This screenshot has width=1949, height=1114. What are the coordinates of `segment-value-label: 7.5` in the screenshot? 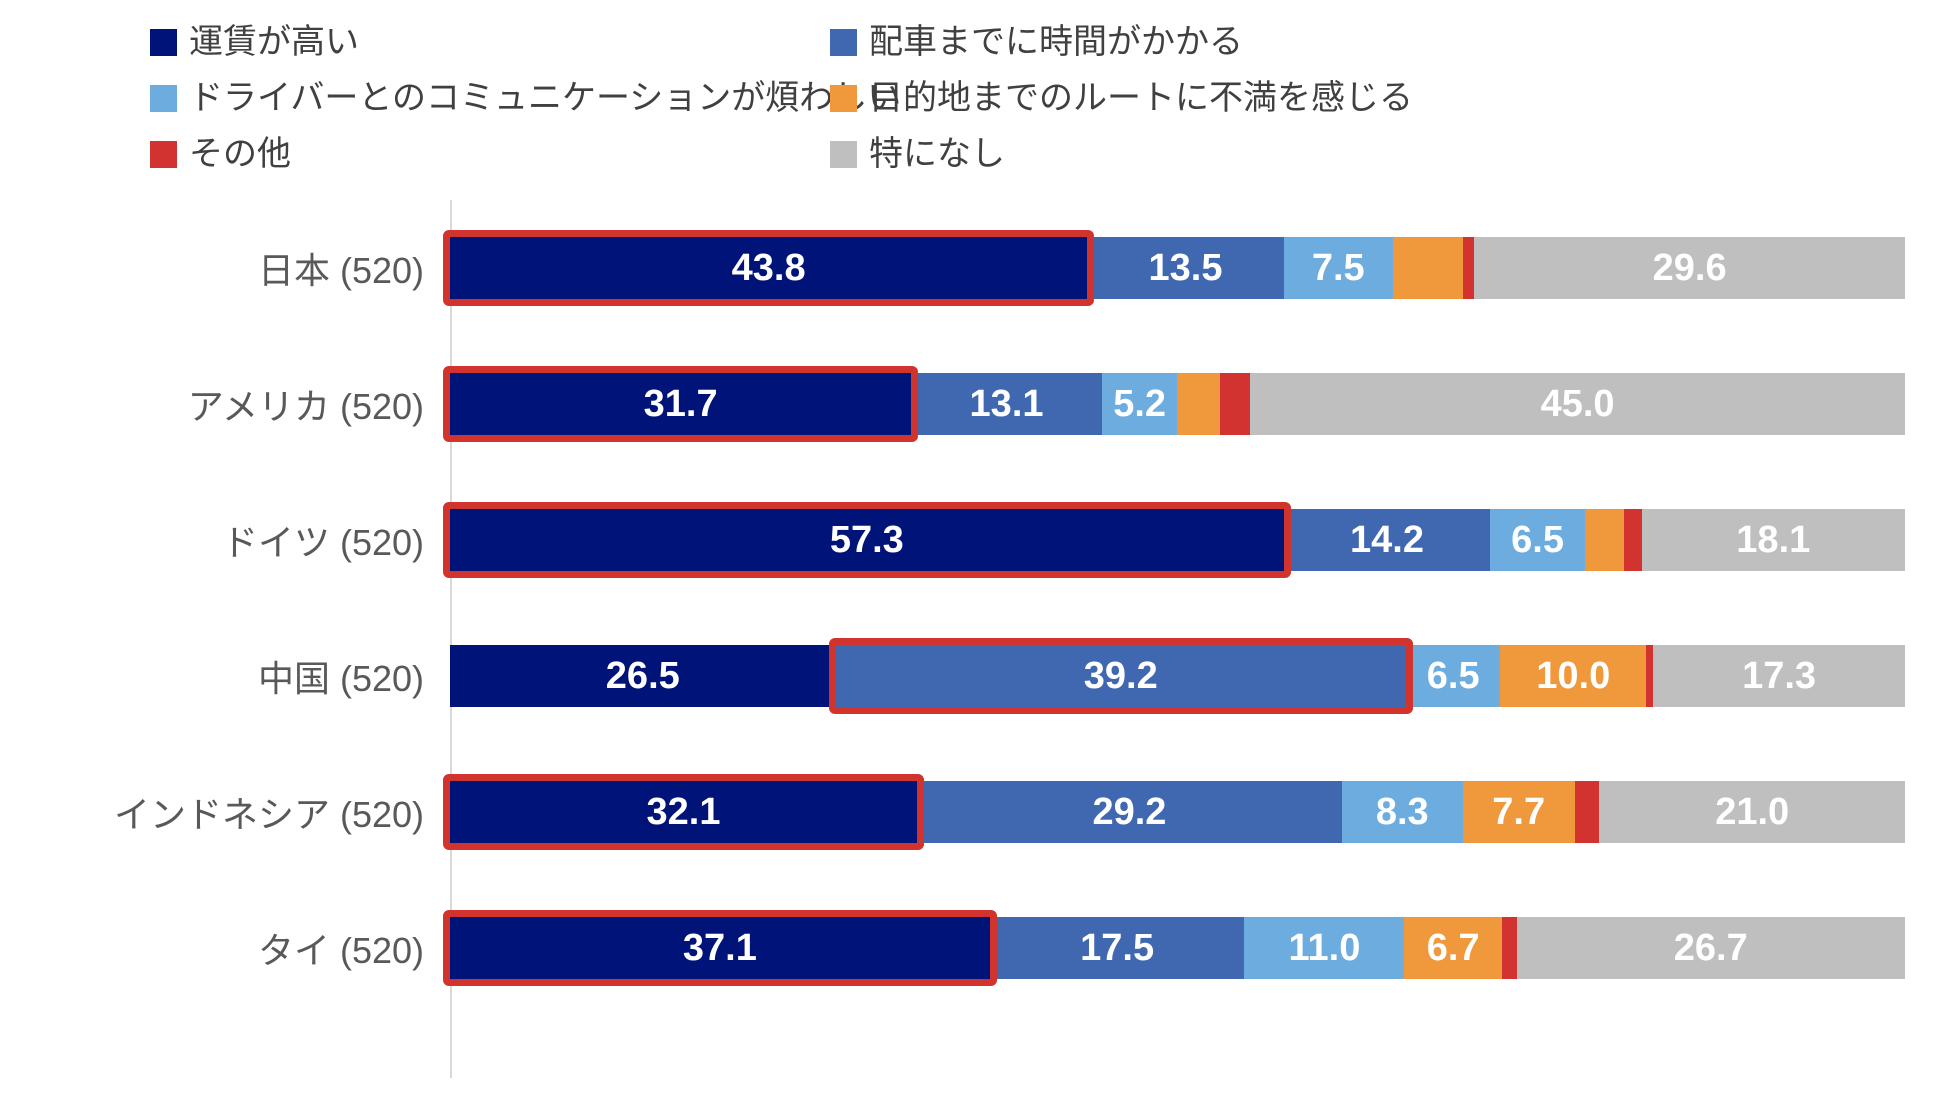 It's located at (1338, 268).